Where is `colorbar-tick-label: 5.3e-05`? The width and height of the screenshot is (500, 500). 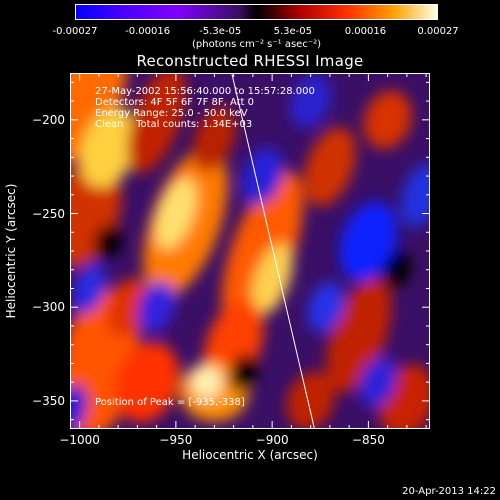 colorbar-tick-label: 5.3e-05 is located at coordinates (292, 31).